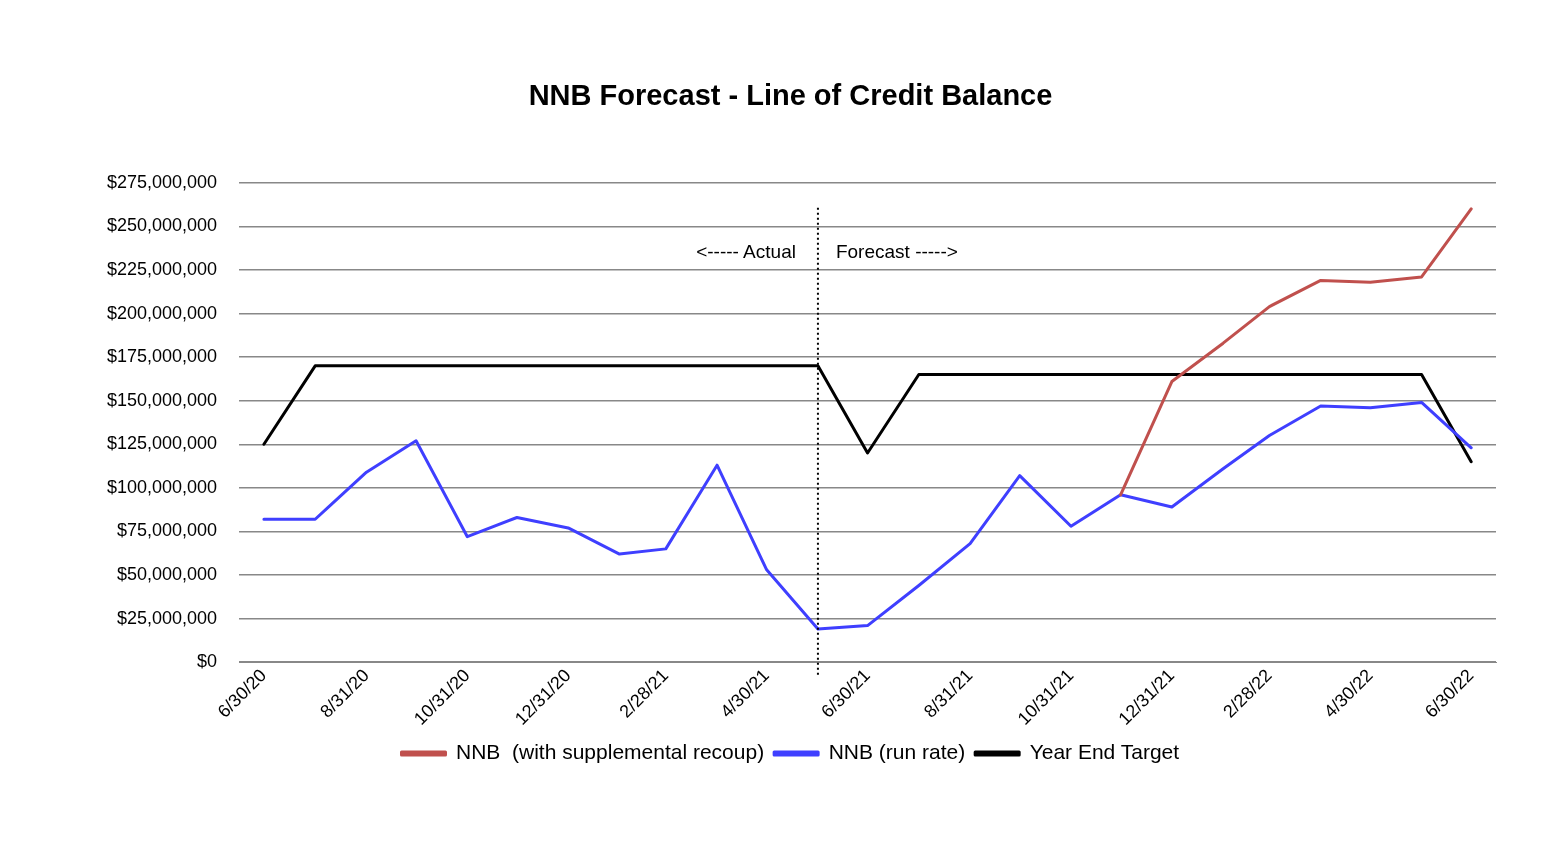 The height and width of the screenshot is (844, 1566). I want to click on y-tick-label: $150,000,000, so click(162, 399).